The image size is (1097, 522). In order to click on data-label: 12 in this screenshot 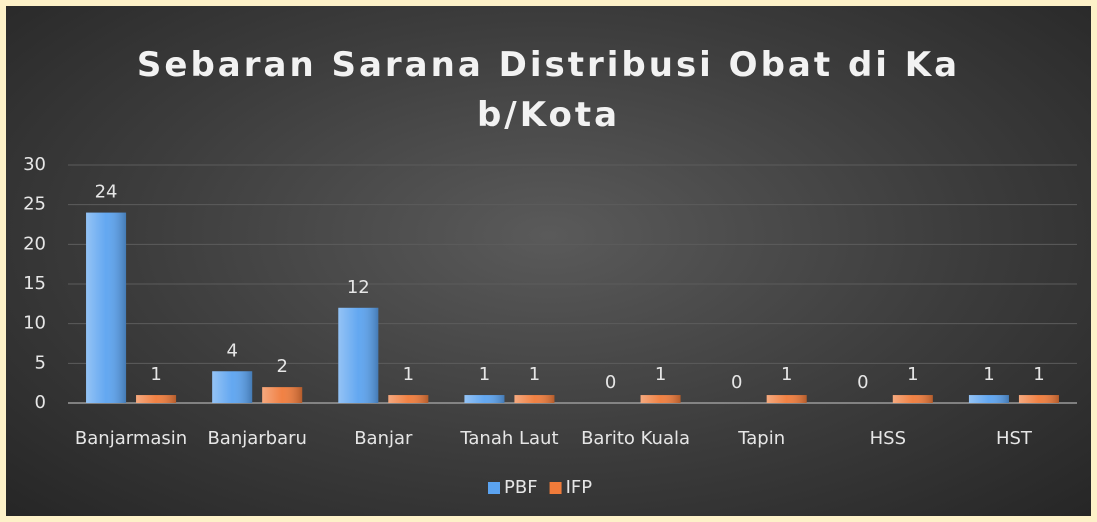, I will do `click(358, 287)`.